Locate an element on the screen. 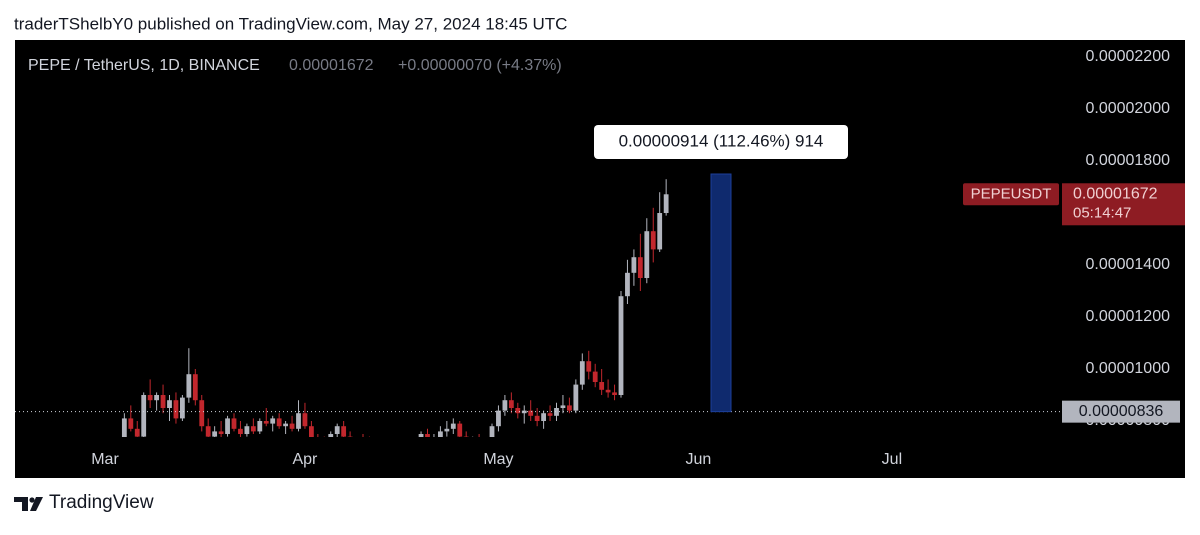 The image size is (1200, 535). measure-label-box is located at coordinates (721, 142).